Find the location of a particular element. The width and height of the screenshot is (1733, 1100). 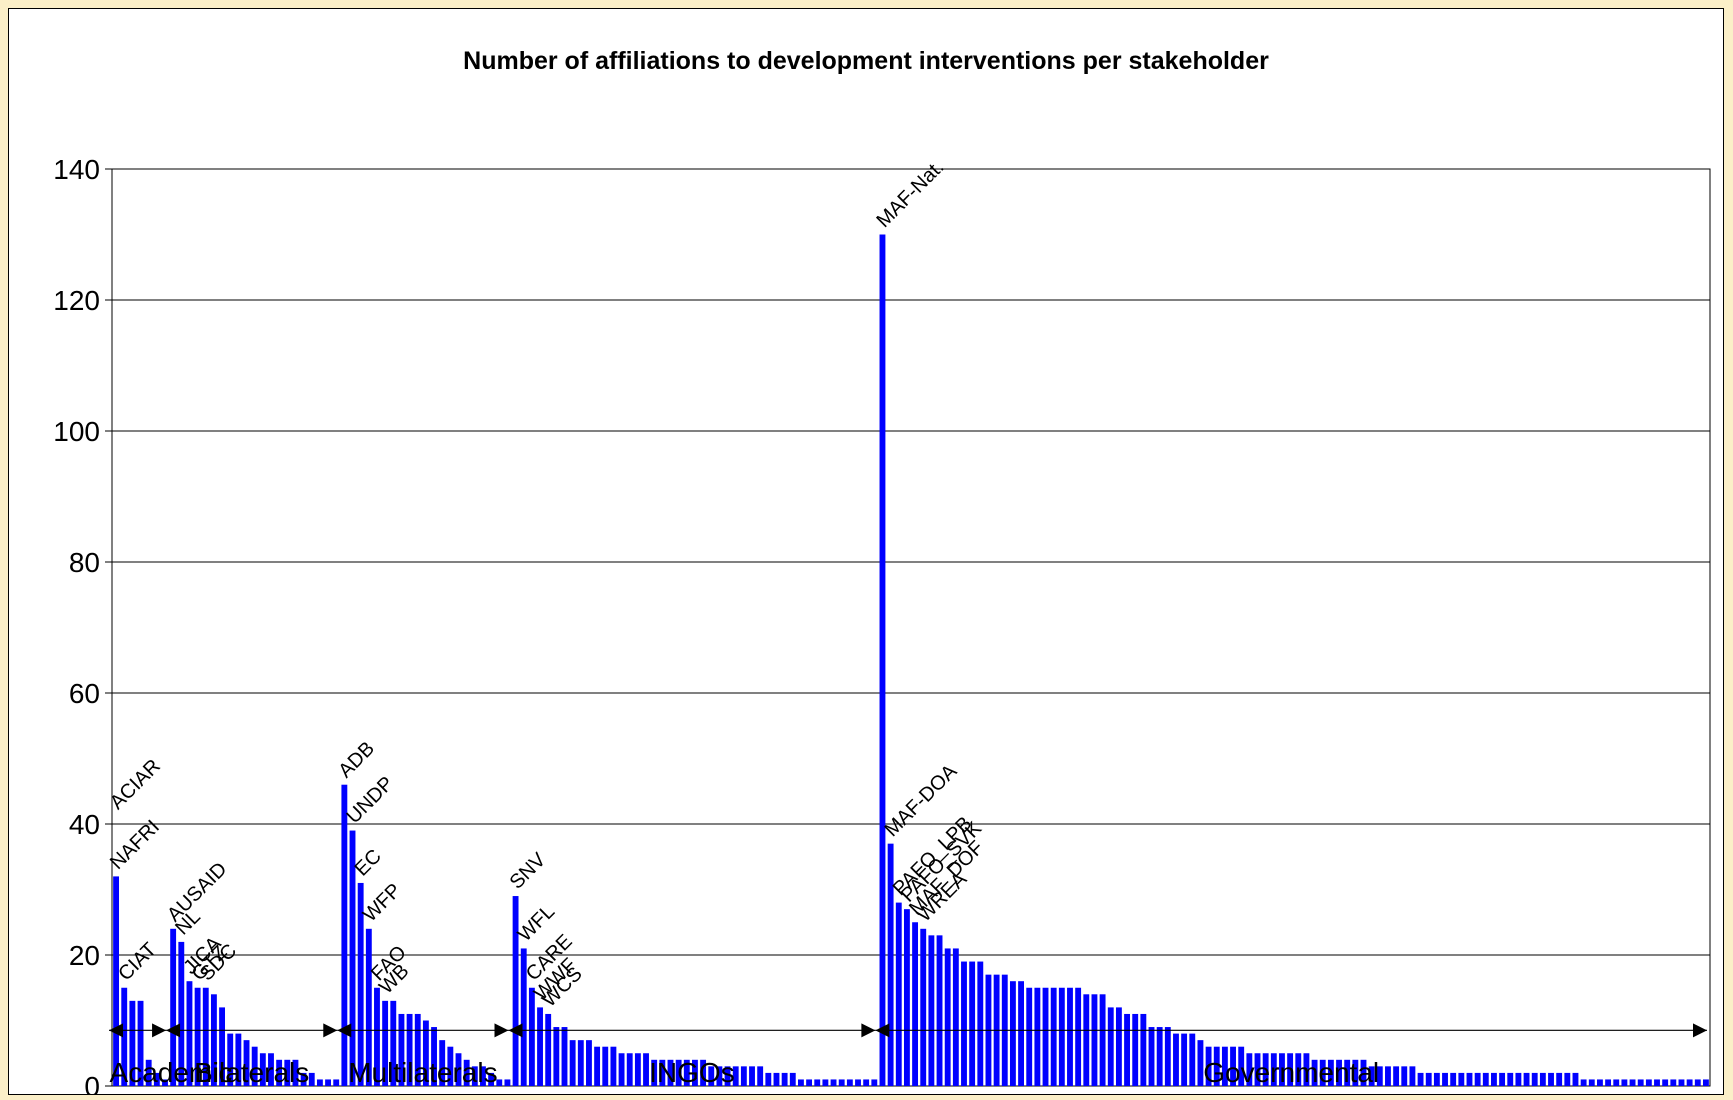

group-label: Academic is located at coordinates (171, 1072).